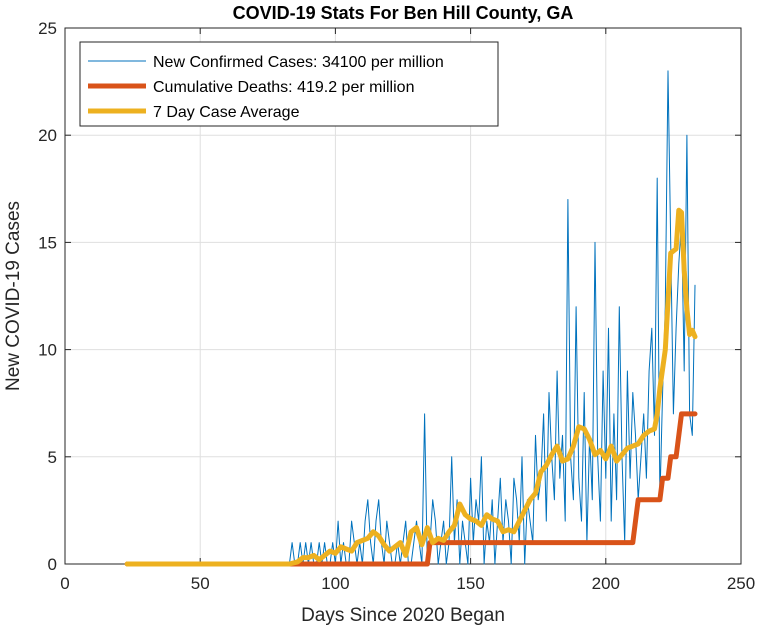  What do you see at coordinates (283, 87) in the screenshot?
I see `legend-label-cumulative-deaths: Cumulative Deaths: 419.2 per million` at bounding box center [283, 87].